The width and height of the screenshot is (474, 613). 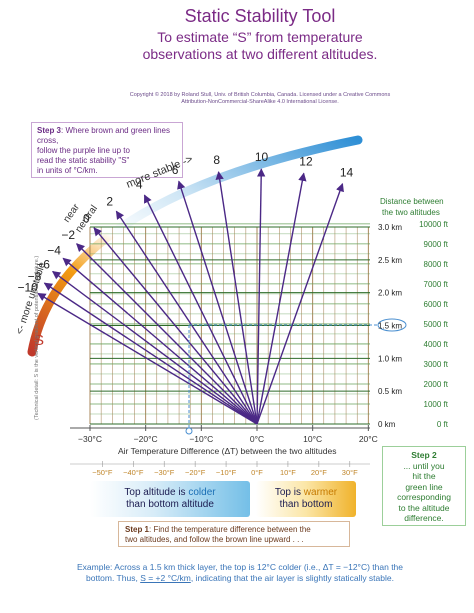 I want to click on right-ft-label: 7000 ft, so click(x=436, y=284).